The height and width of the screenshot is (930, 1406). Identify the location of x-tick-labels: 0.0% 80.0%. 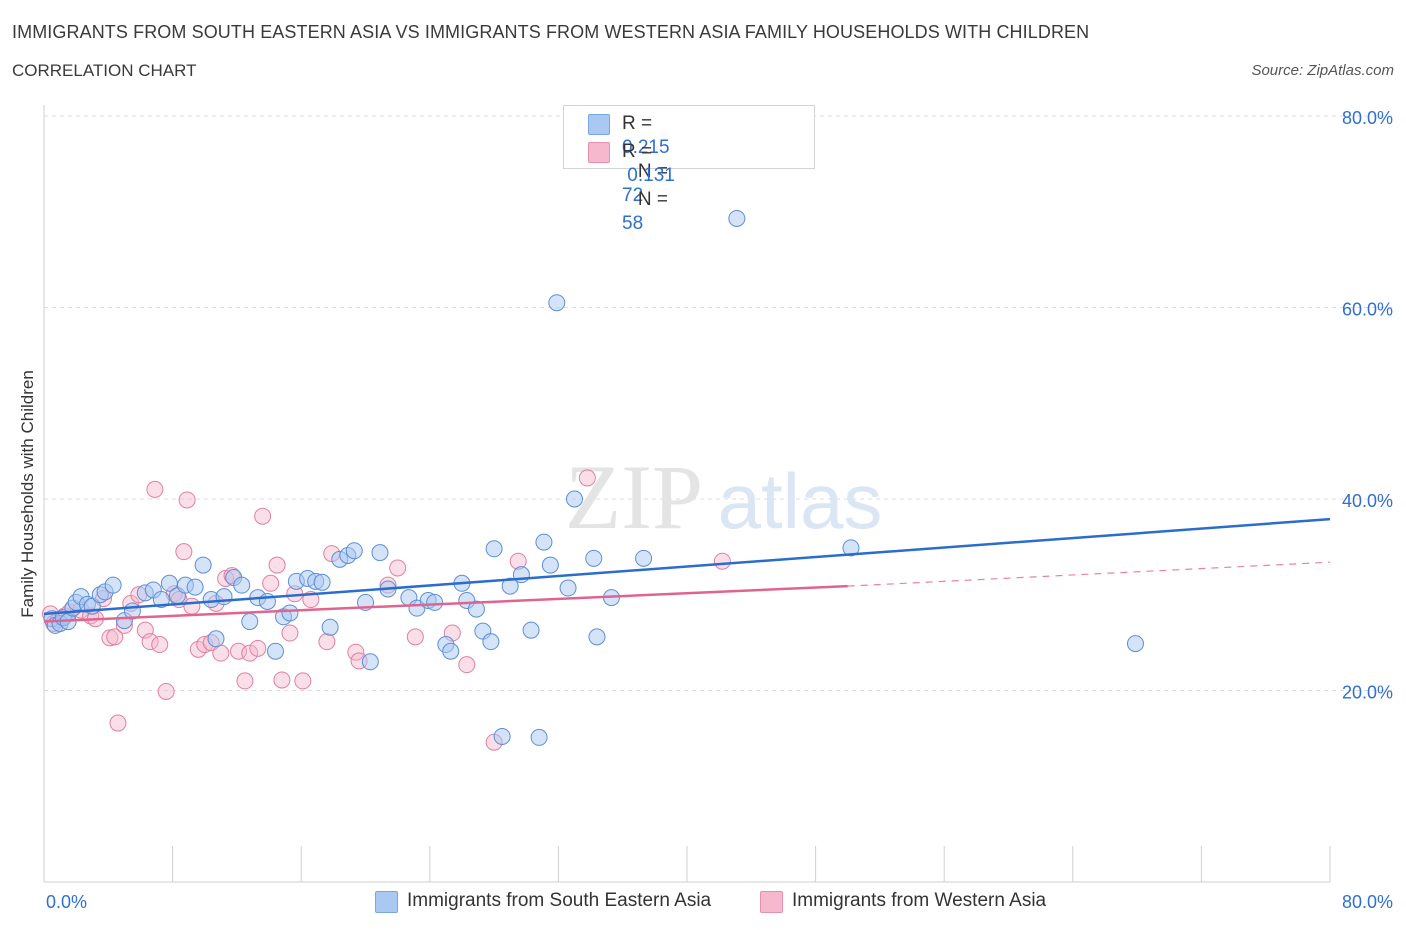
(719, 902).